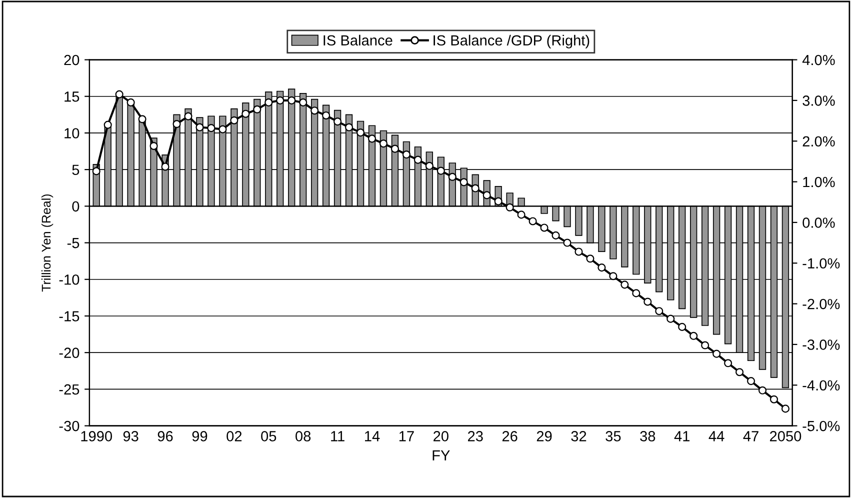 The width and height of the screenshot is (852, 498). What do you see at coordinates (72, 97) in the screenshot?
I see `y-tick-label: 15` at bounding box center [72, 97].